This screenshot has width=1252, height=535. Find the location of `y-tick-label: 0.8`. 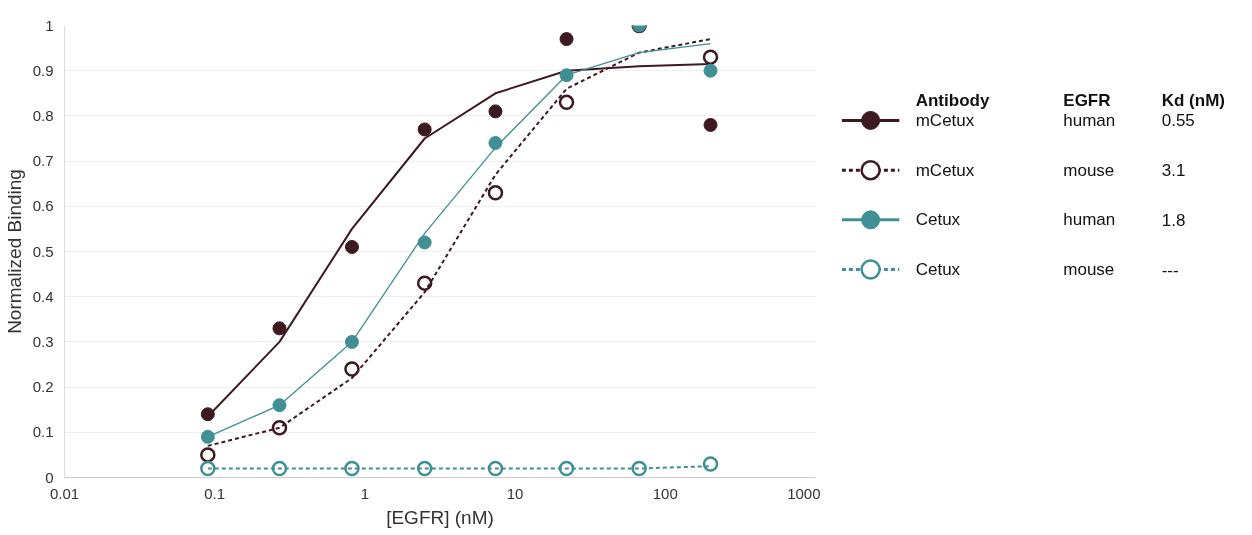

y-tick-label: 0.8 is located at coordinates (43, 115).